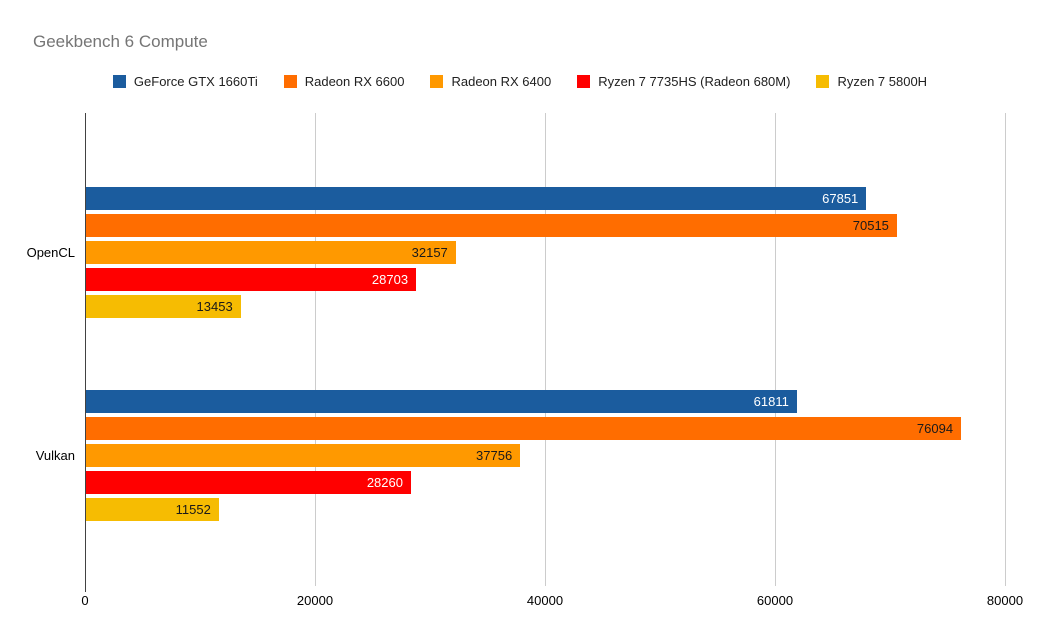 Image resolution: width=1040 pixels, height=643 pixels. Describe the element at coordinates (429, 252) in the screenshot. I see `bar-value-label: 32157` at that location.